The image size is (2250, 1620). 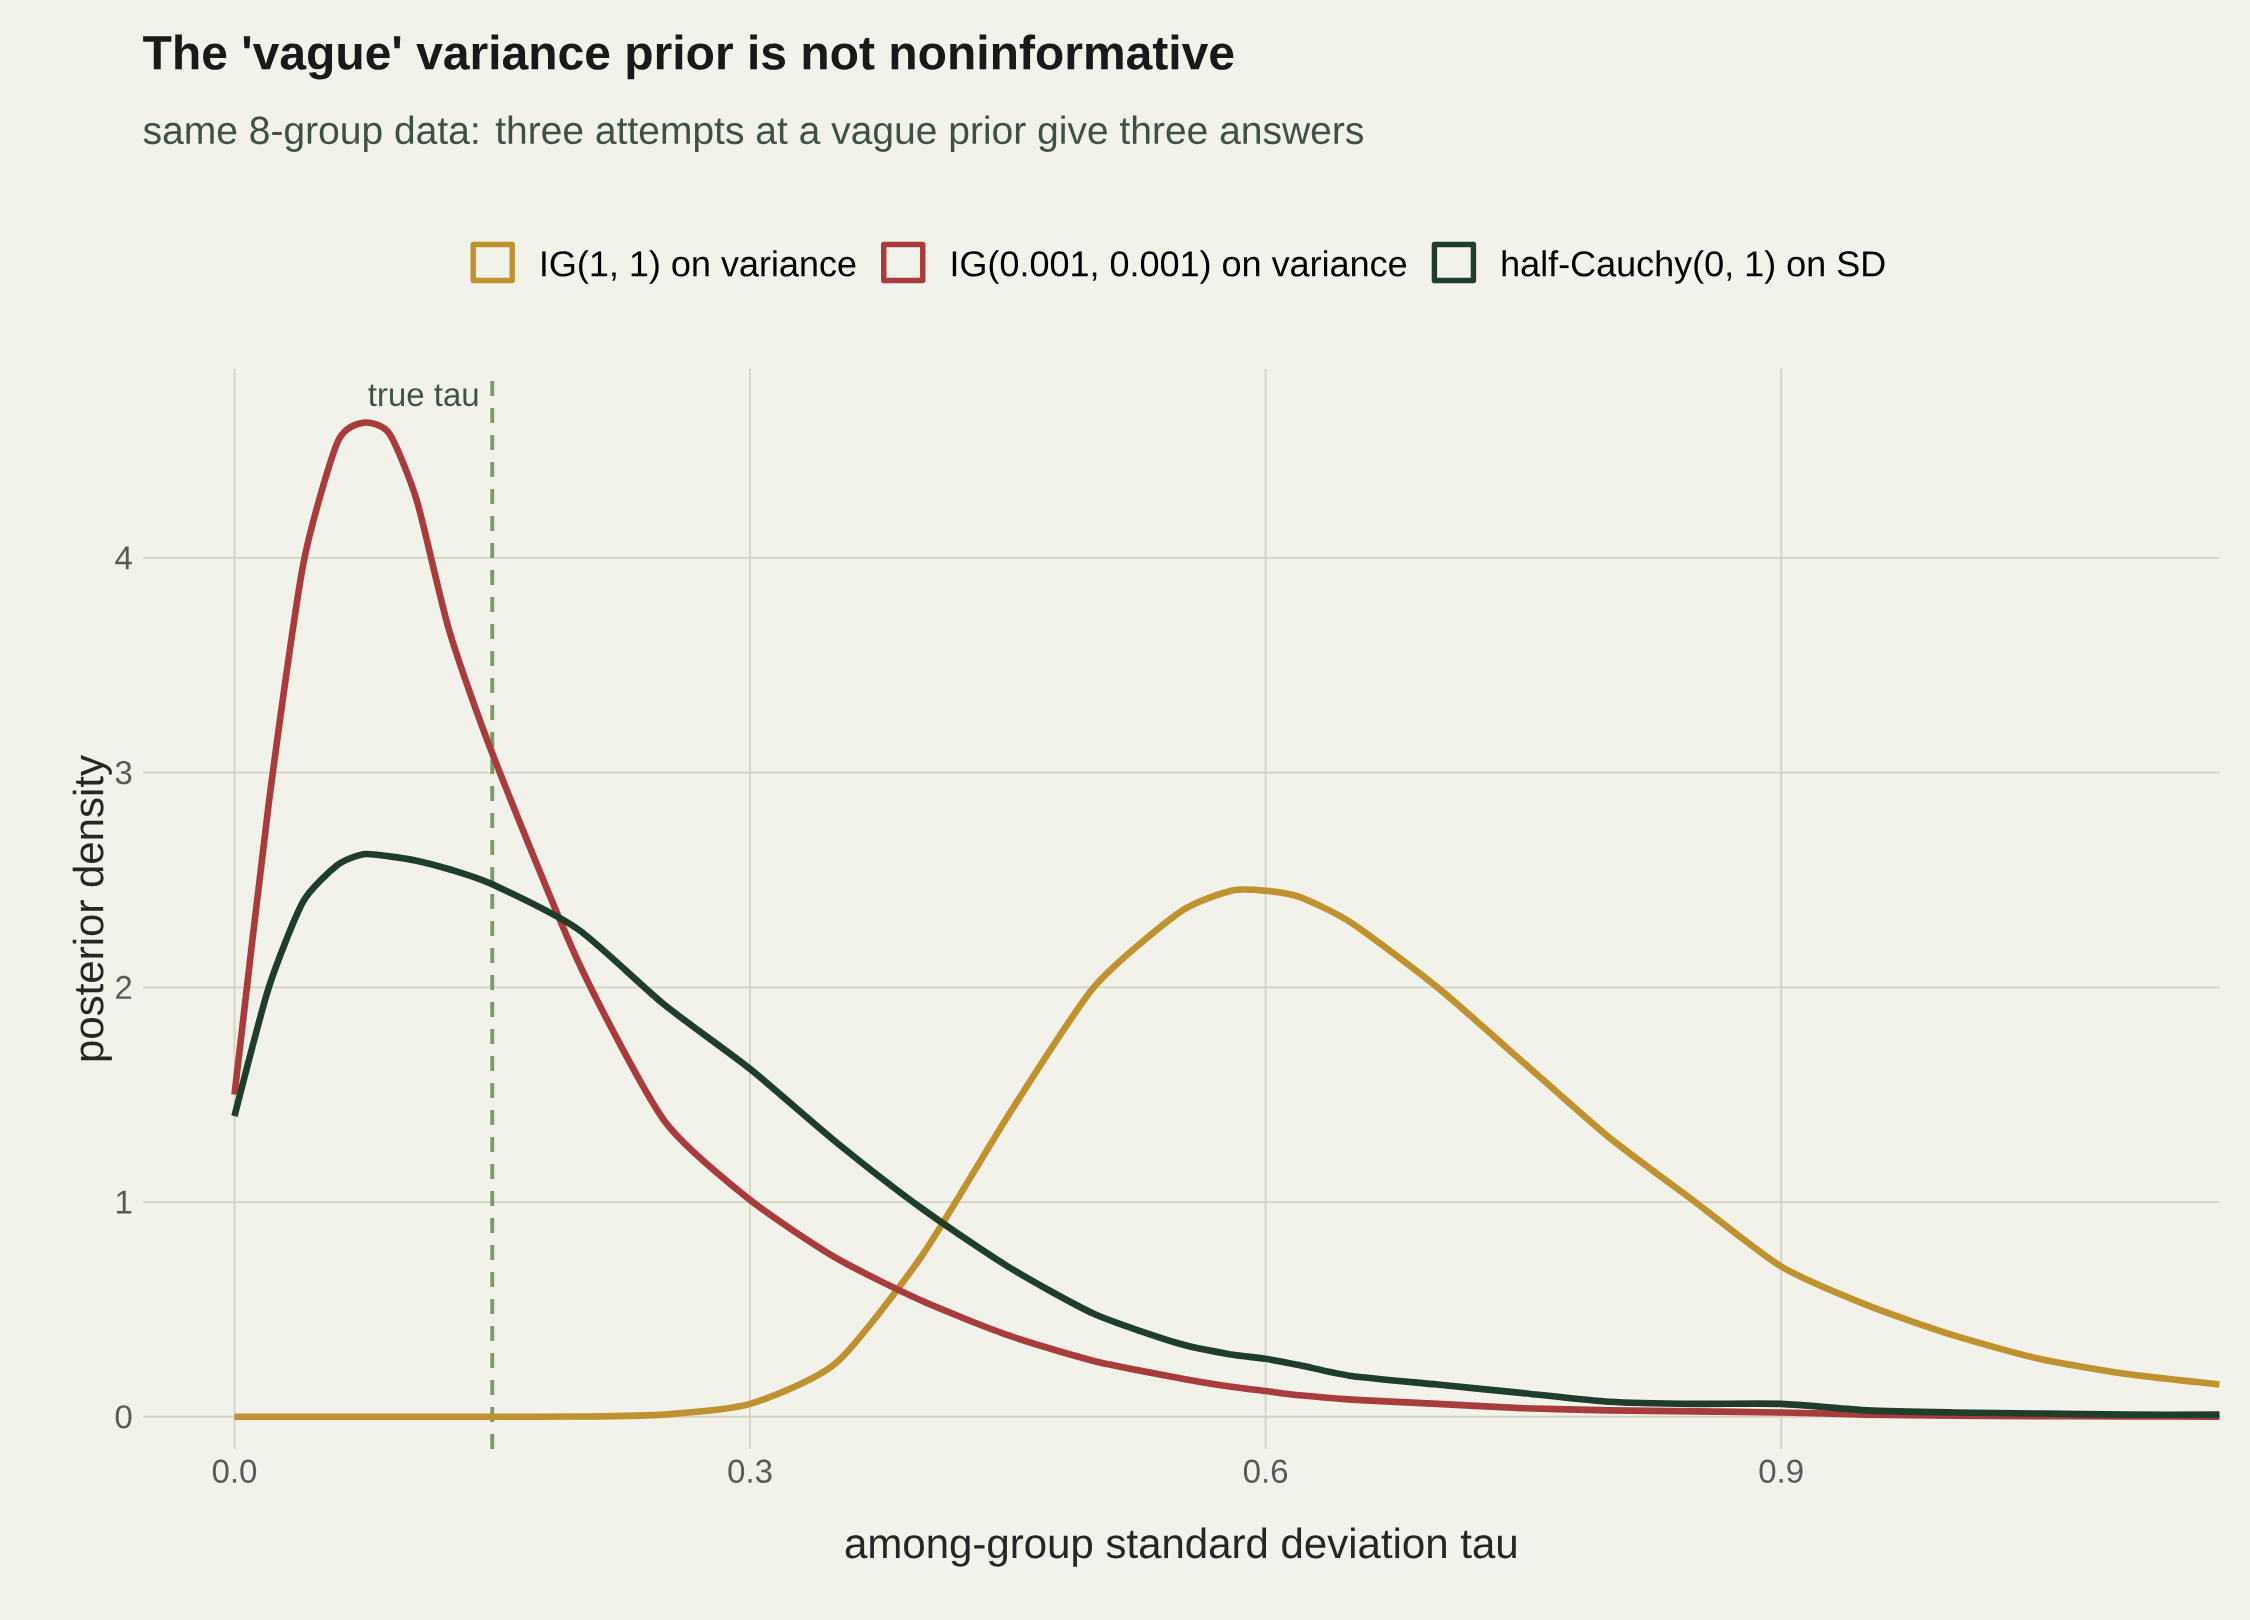 What do you see at coordinates (123, 558) in the screenshot?
I see `y-tick-label: 4` at bounding box center [123, 558].